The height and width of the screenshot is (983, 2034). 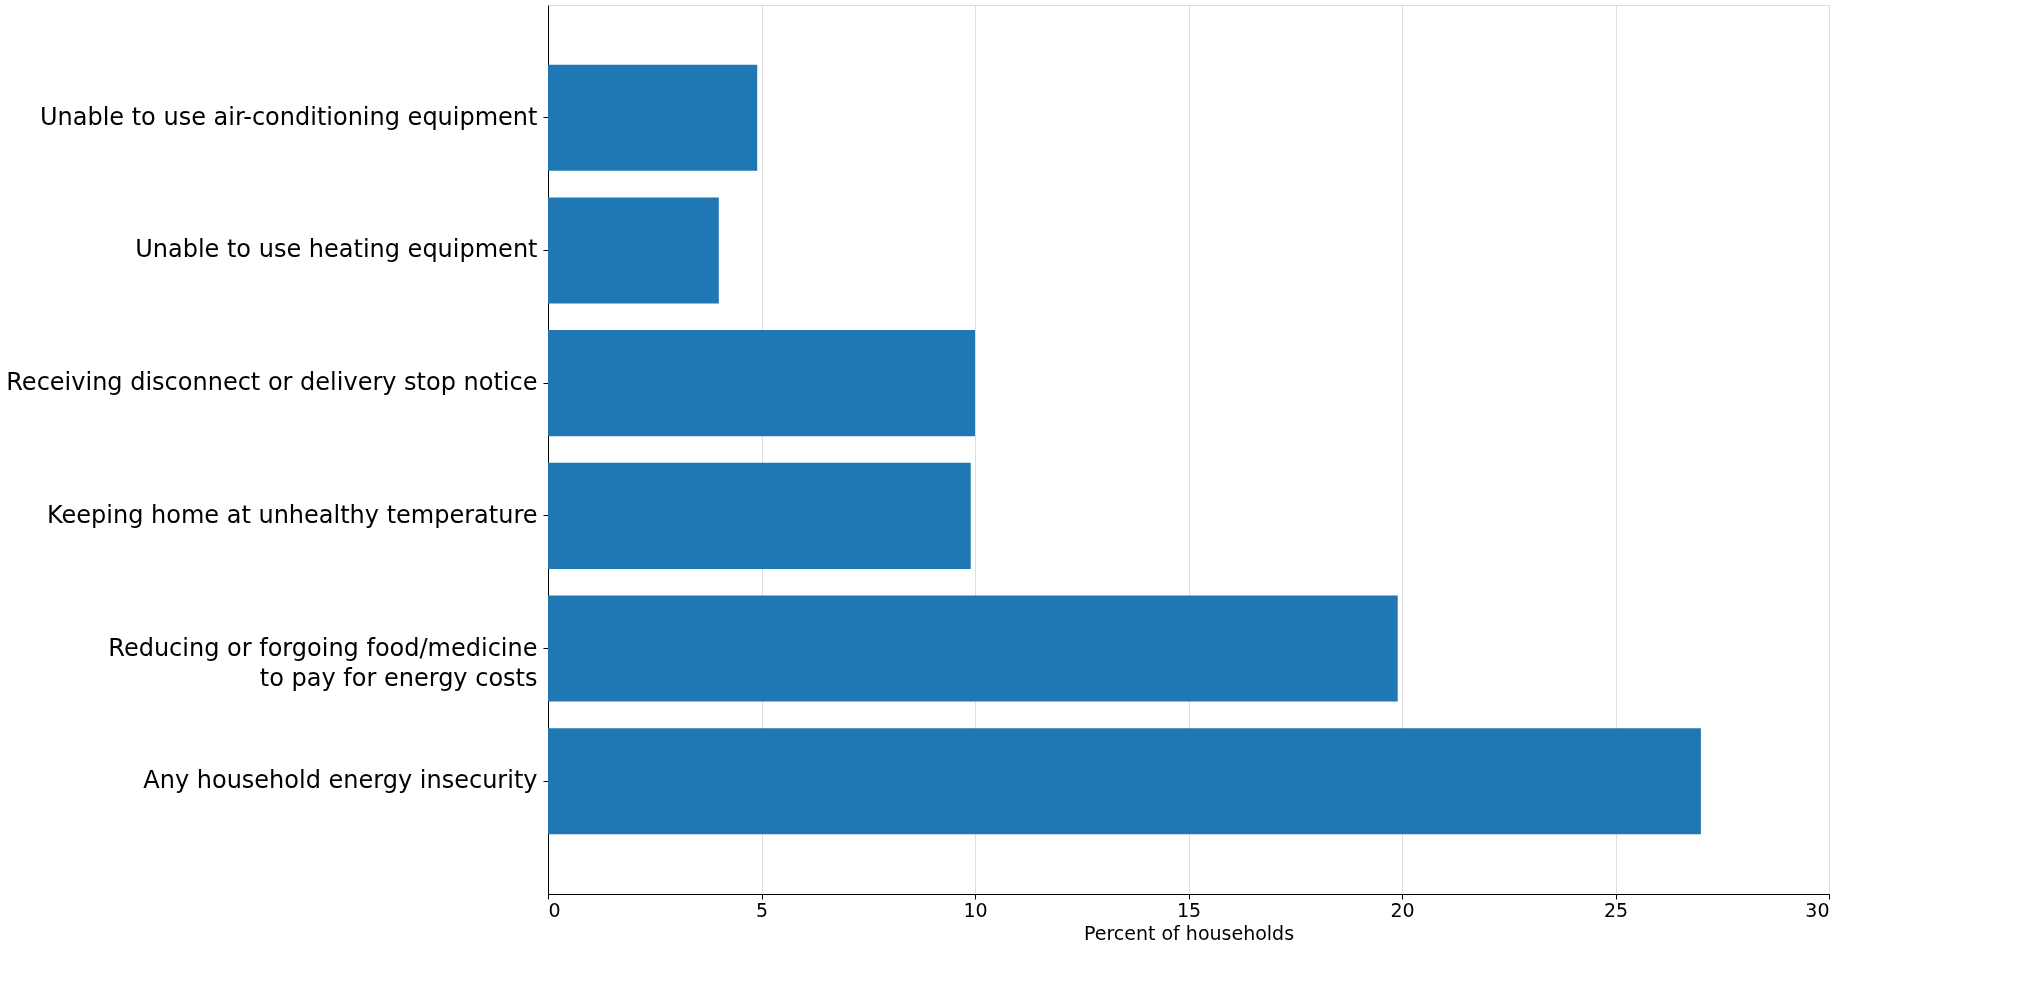 What do you see at coordinates (336, 249) in the screenshot?
I see `y-tick-label: Unable to use heating equipment` at bounding box center [336, 249].